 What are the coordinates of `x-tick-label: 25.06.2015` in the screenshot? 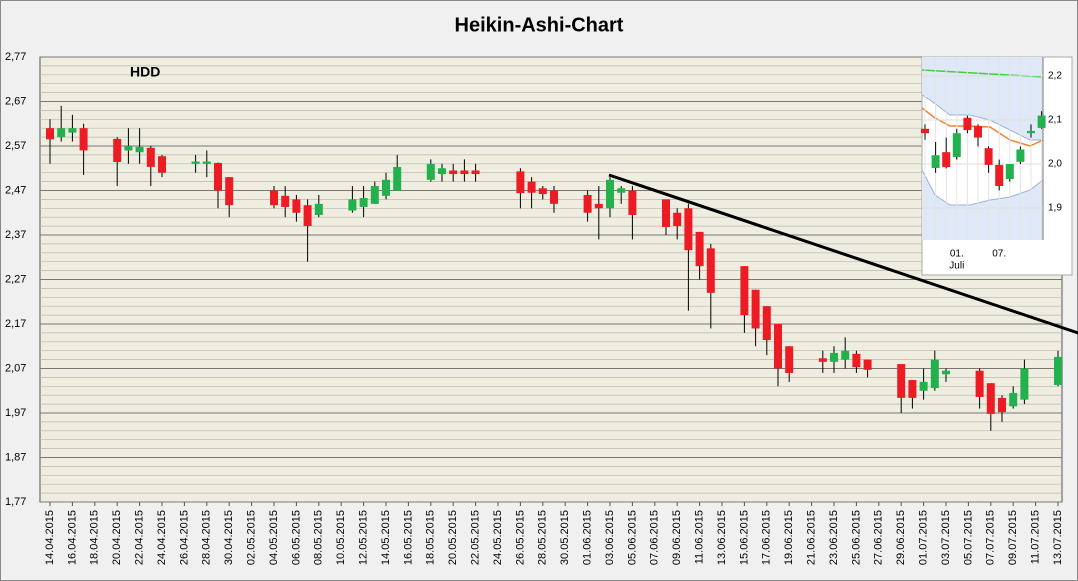 It's located at (856, 537).